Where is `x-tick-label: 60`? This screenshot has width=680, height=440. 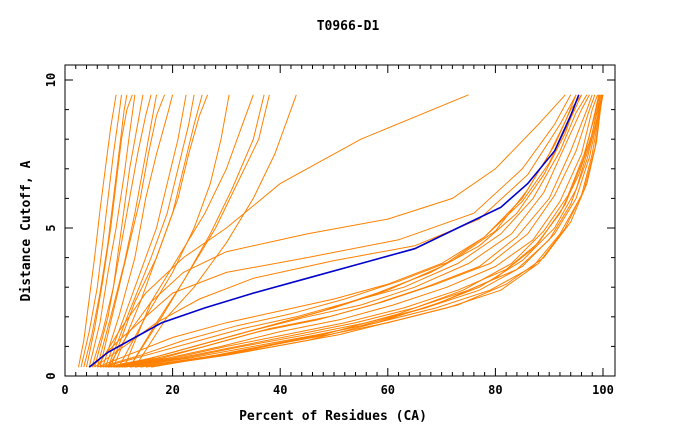
x-tick-label: 60 is located at coordinates (388, 390).